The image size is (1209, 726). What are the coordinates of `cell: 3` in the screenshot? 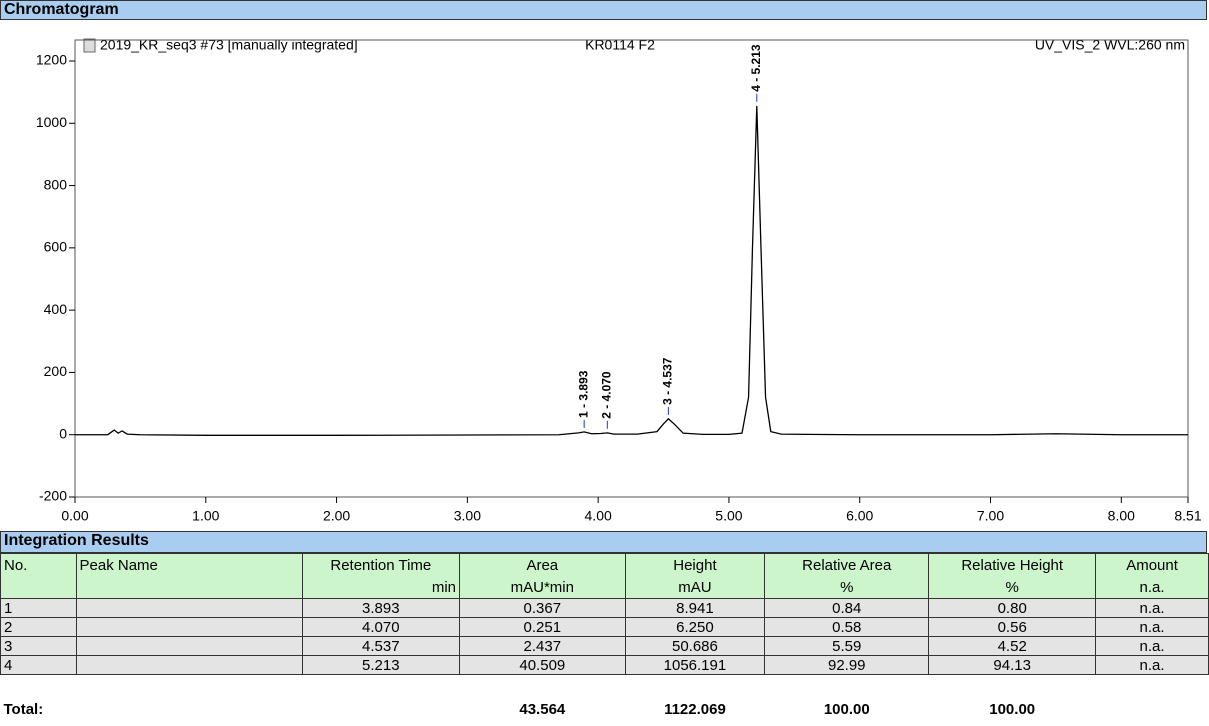 It's located at (38, 646).